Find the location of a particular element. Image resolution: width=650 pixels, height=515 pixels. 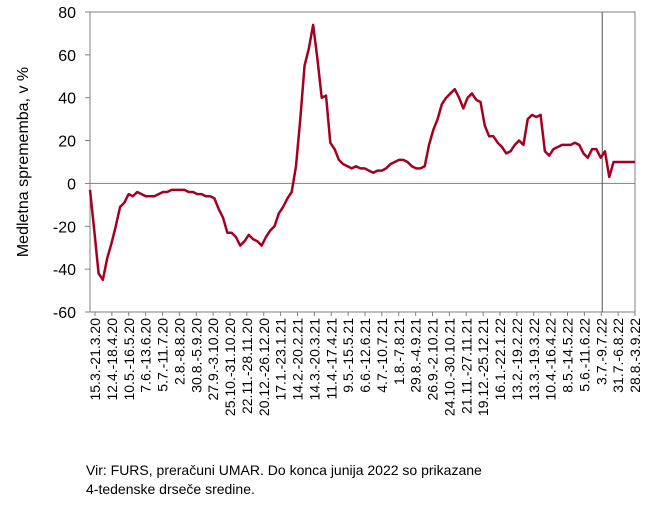

y-axis-title: Medletna sprememba, v % is located at coordinates (23, 162).